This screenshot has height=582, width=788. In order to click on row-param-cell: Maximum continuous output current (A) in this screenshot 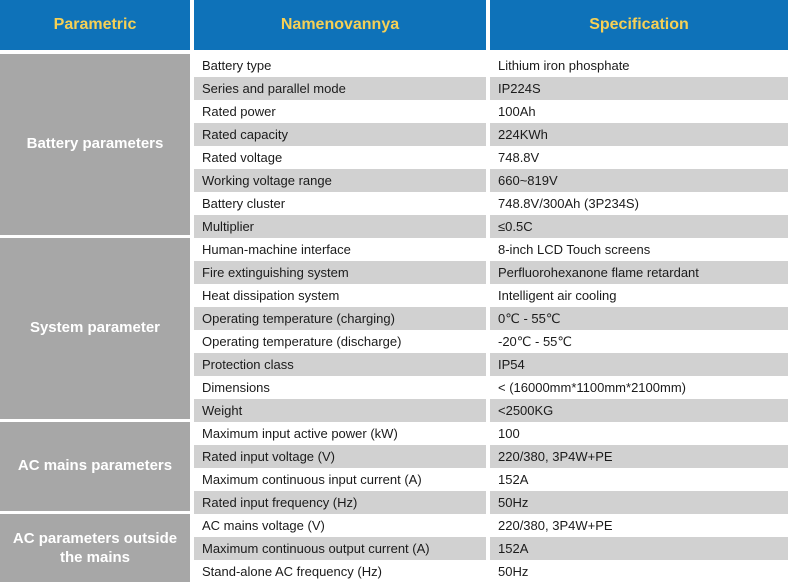, I will do `click(340, 548)`.